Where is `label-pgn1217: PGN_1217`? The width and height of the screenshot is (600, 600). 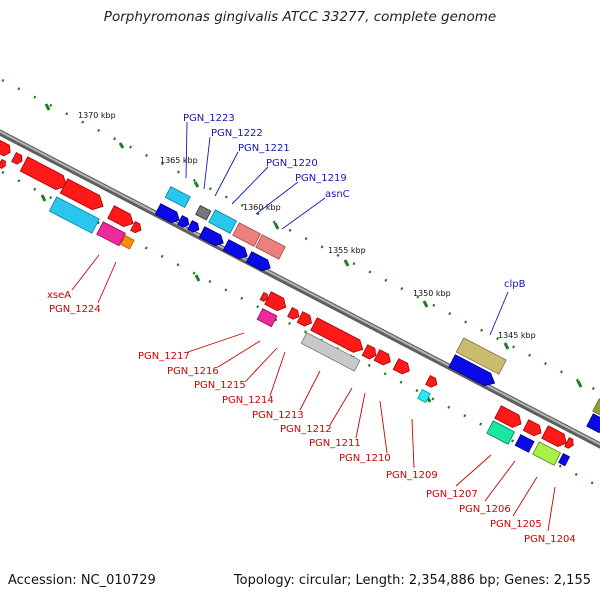 label-pgn1217: PGN_1217 is located at coordinates (164, 356).